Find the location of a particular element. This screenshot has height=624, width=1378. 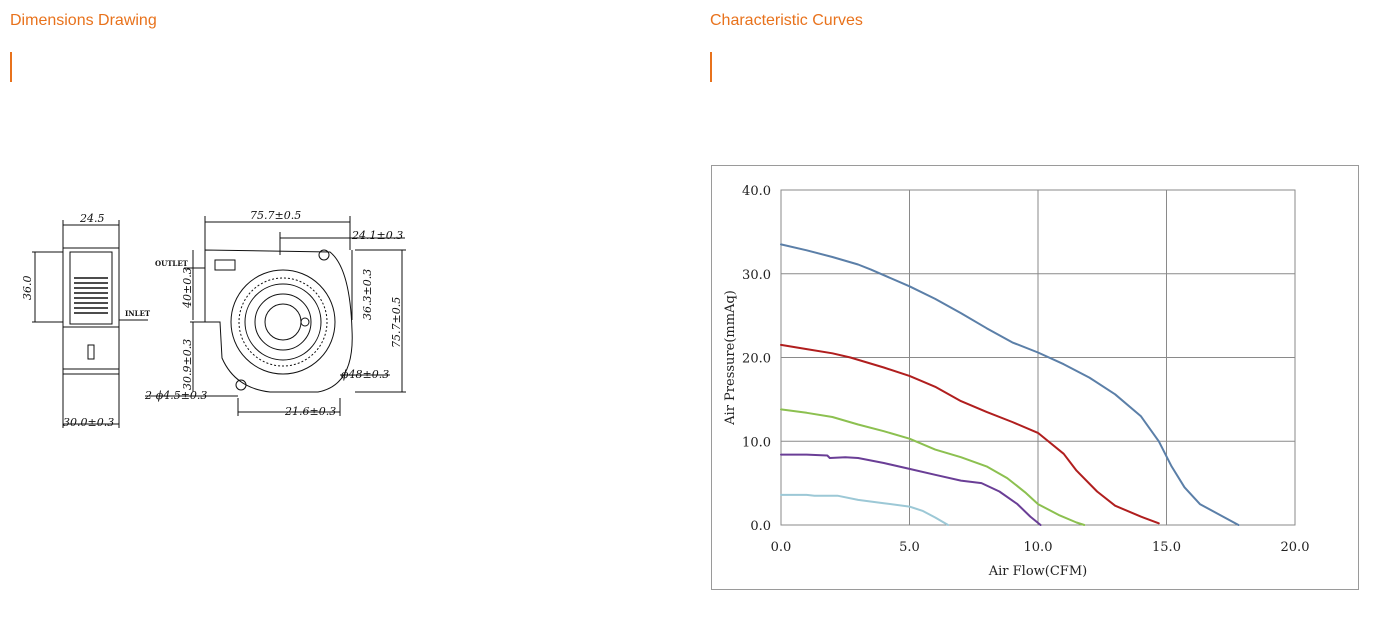

dimensions-accent-bar is located at coordinates (11, 67).